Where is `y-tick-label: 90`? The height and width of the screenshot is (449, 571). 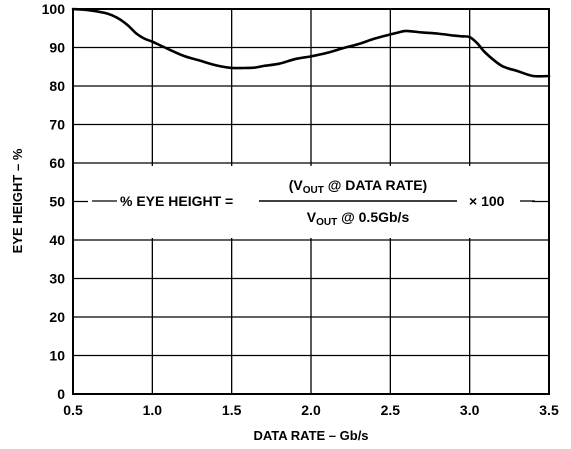
y-tick-label: 90 is located at coordinates (57, 48).